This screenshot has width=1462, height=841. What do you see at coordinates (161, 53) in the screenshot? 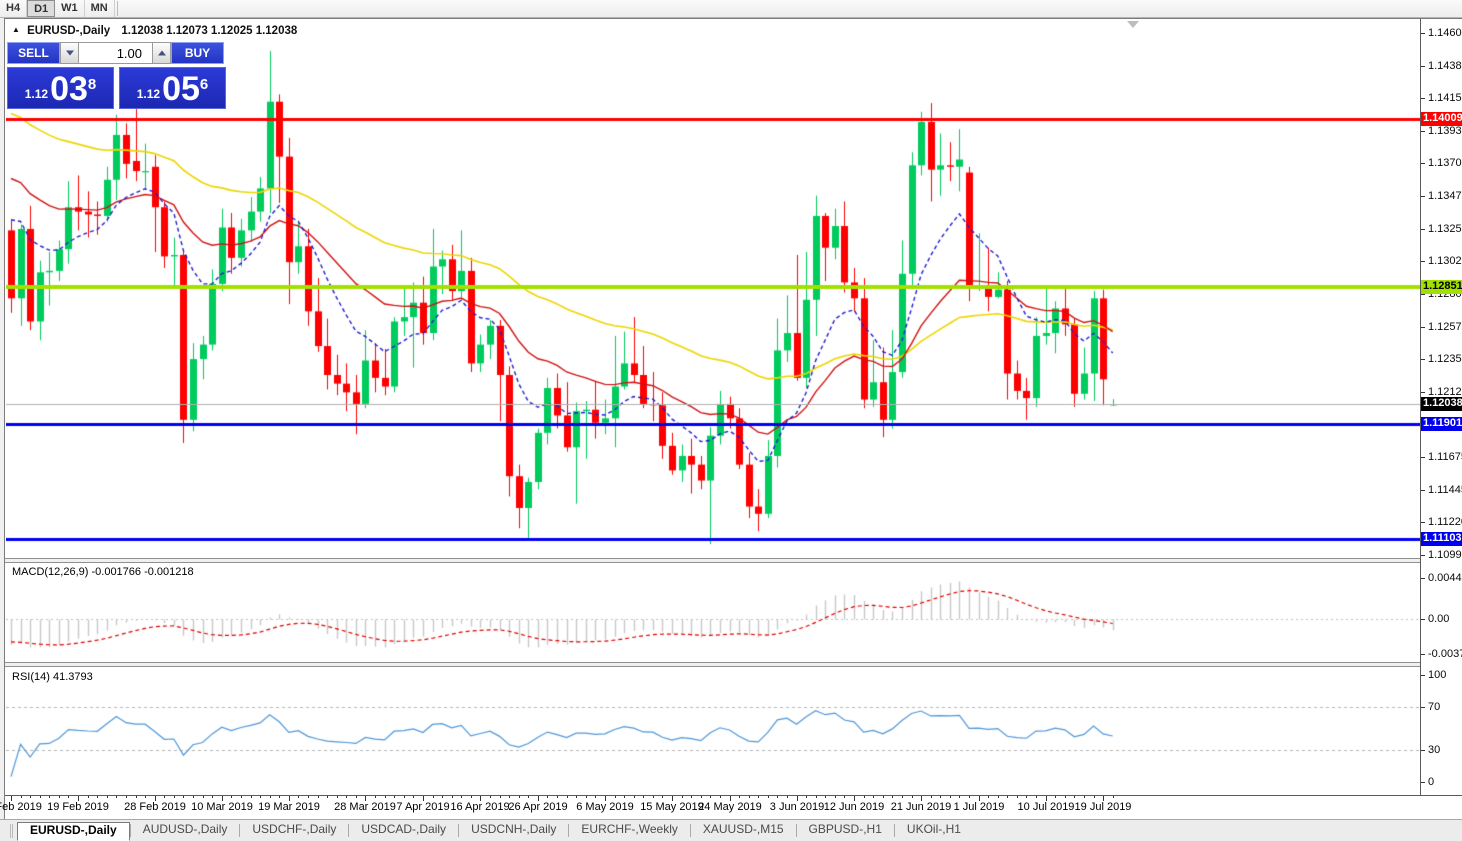
I see `volume-increase-button` at bounding box center [161, 53].